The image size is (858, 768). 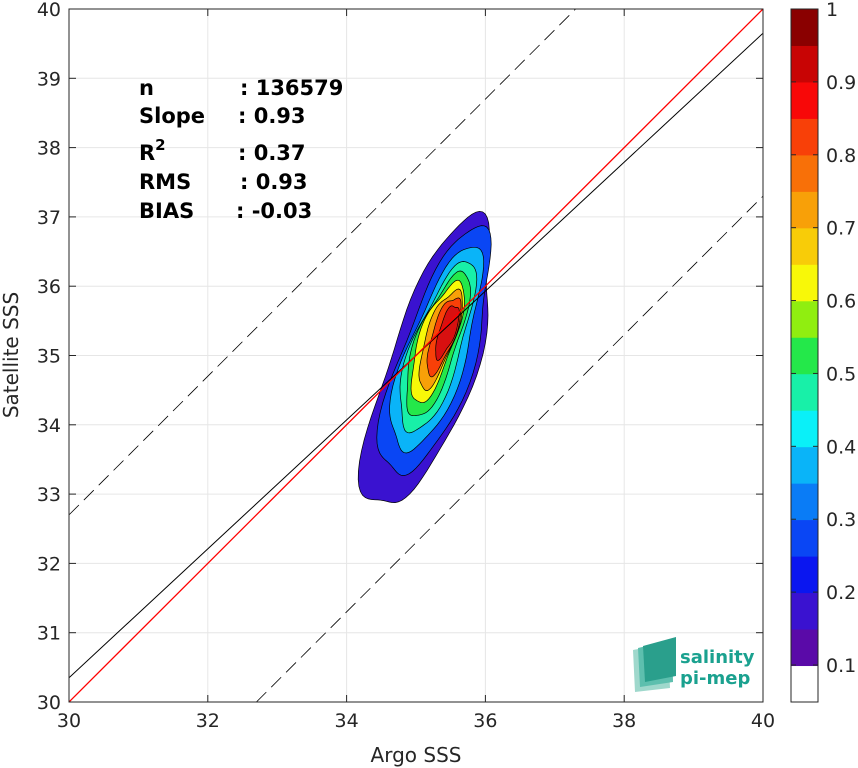 What do you see at coordinates (49, 634) in the screenshot?
I see `y-tick-label: 31` at bounding box center [49, 634].